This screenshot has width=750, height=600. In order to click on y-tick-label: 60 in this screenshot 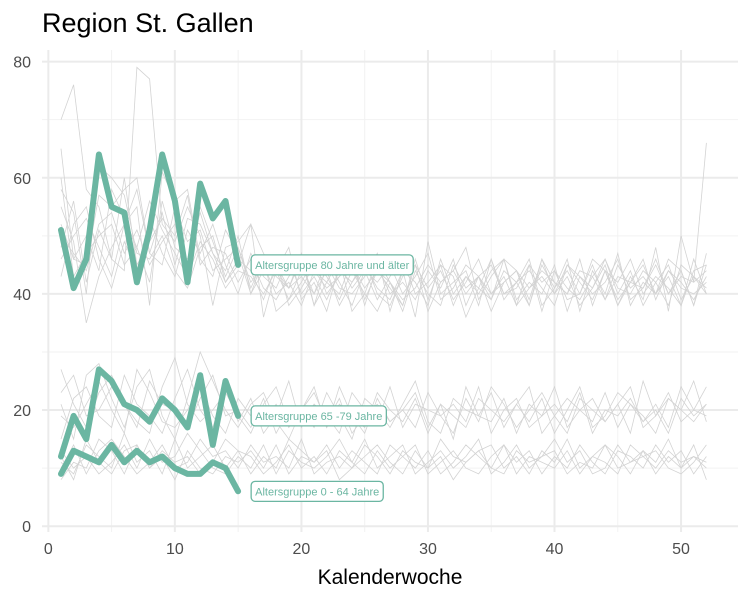, I will do `click(22, 179)`.